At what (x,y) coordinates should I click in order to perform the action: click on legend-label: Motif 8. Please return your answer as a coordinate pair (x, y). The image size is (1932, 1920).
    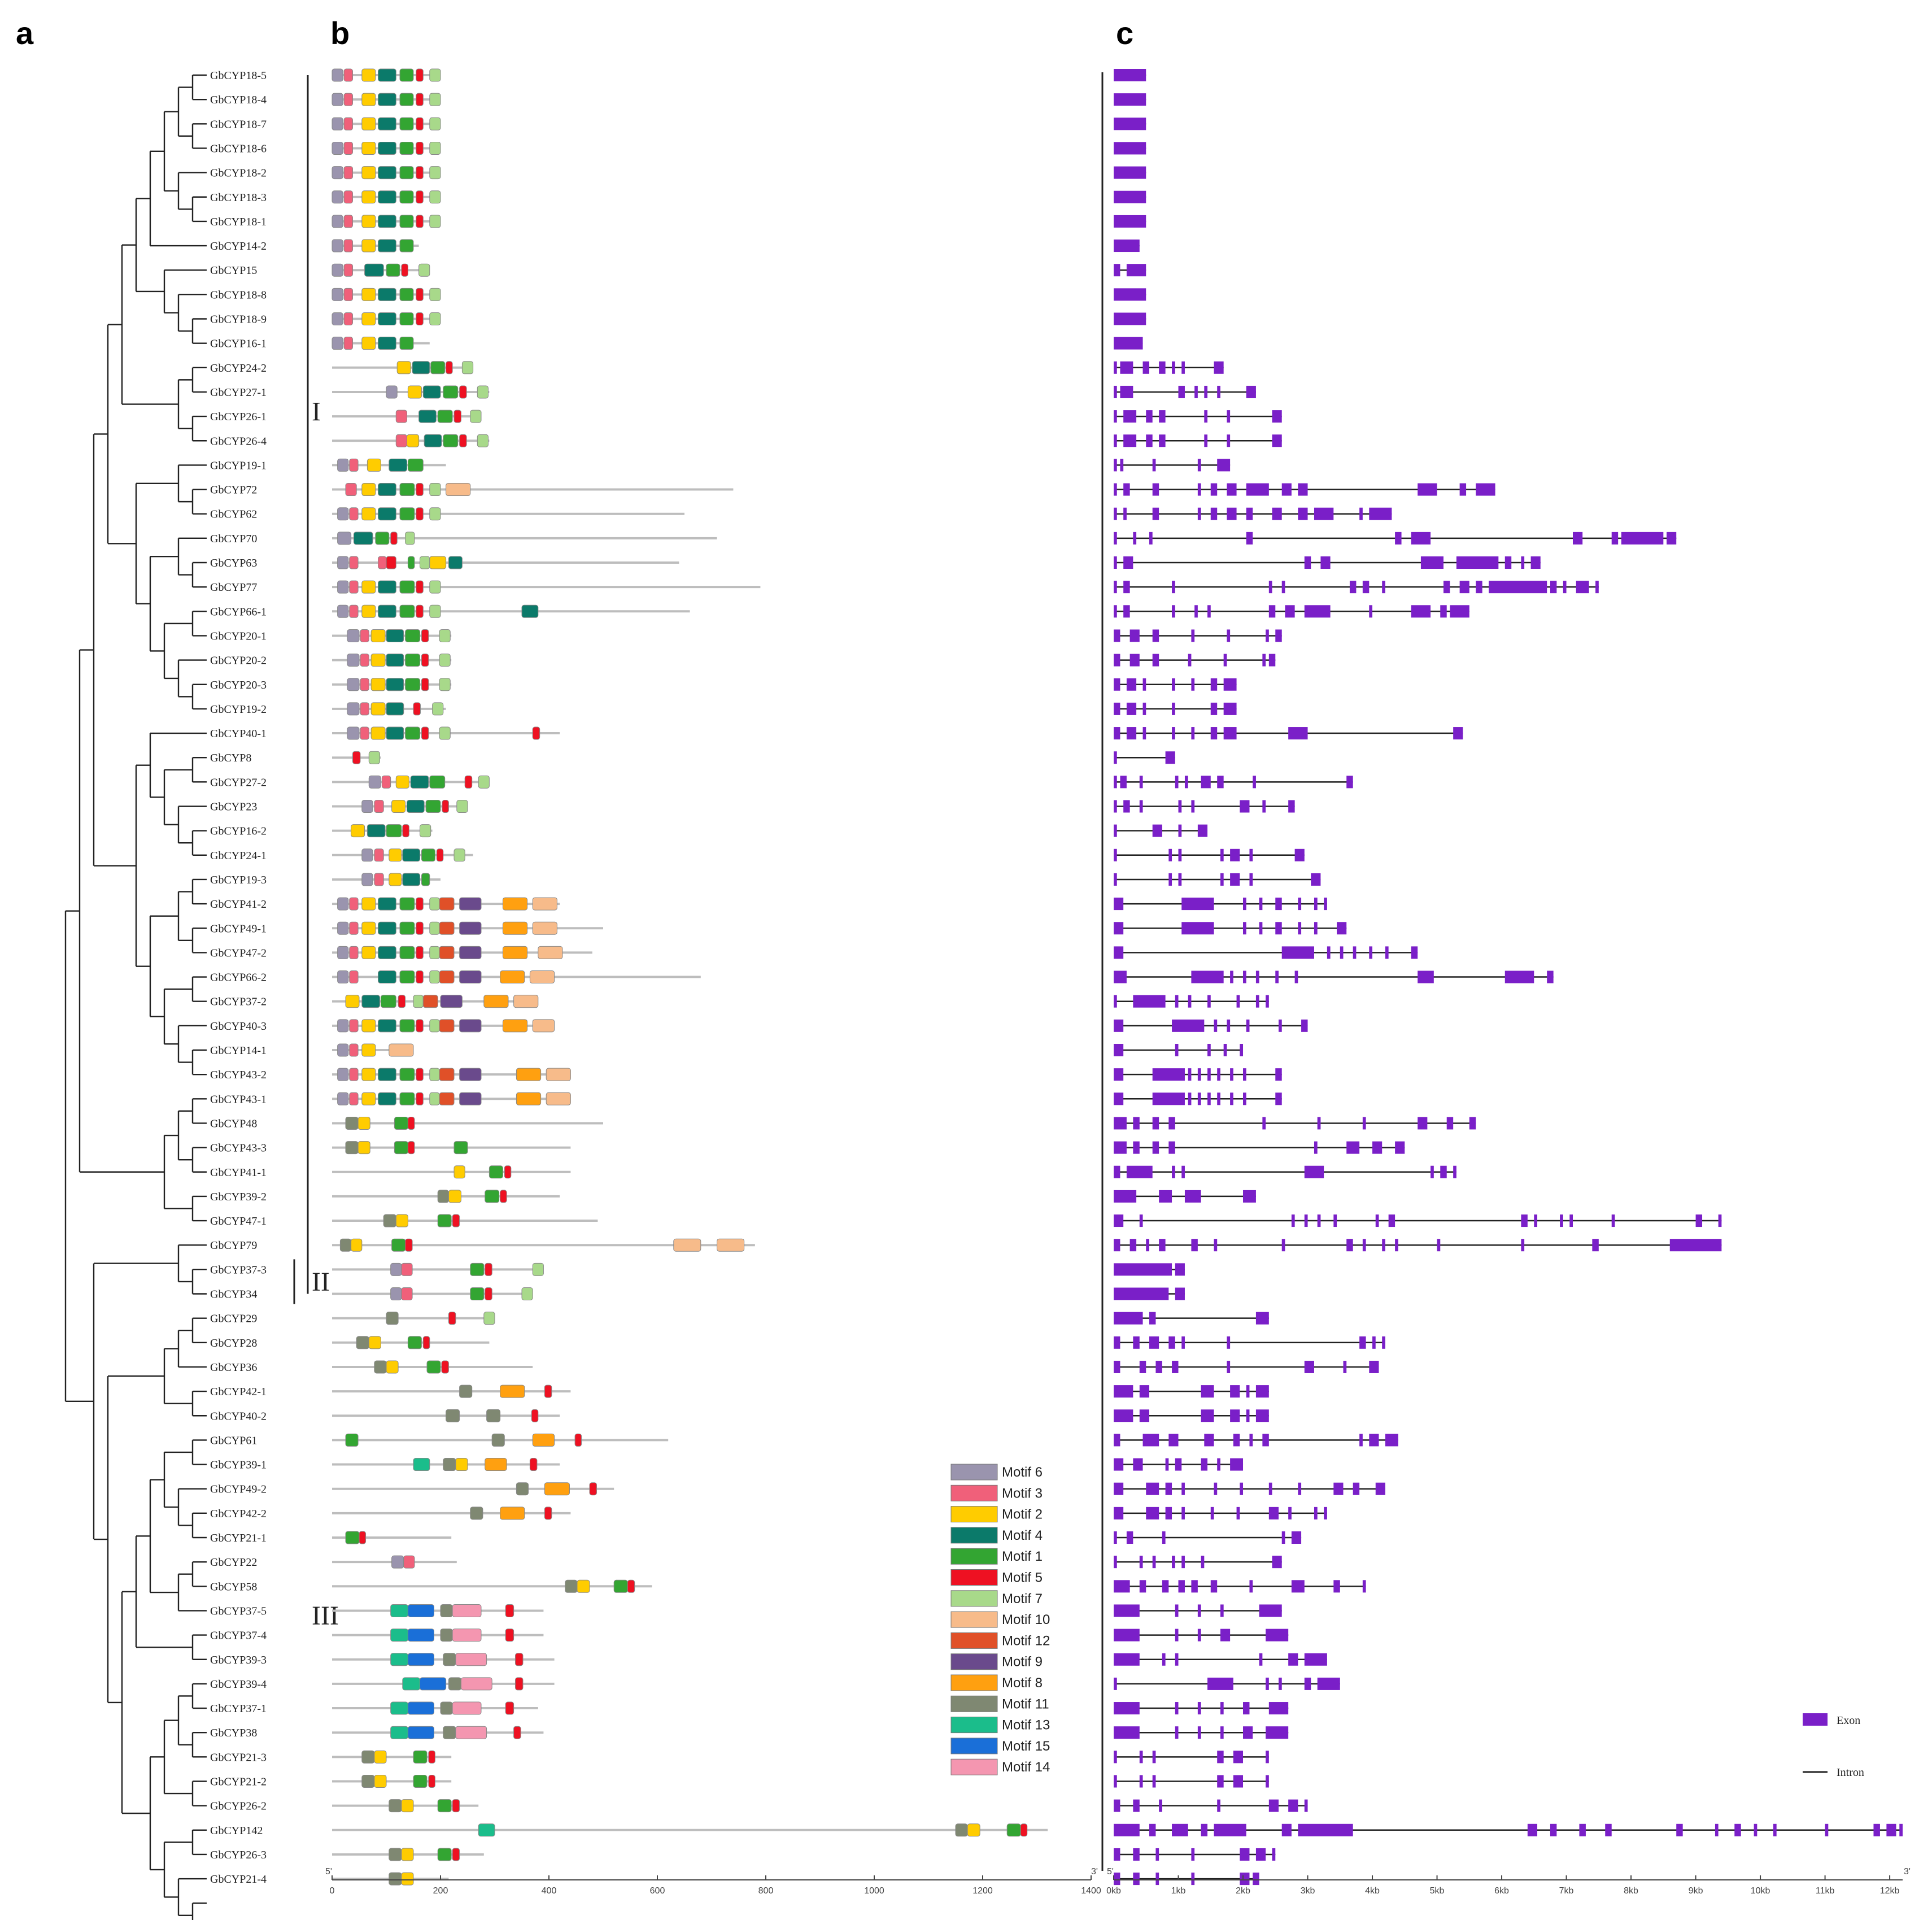
    Looking at the image, I should click on (1022, 1683).